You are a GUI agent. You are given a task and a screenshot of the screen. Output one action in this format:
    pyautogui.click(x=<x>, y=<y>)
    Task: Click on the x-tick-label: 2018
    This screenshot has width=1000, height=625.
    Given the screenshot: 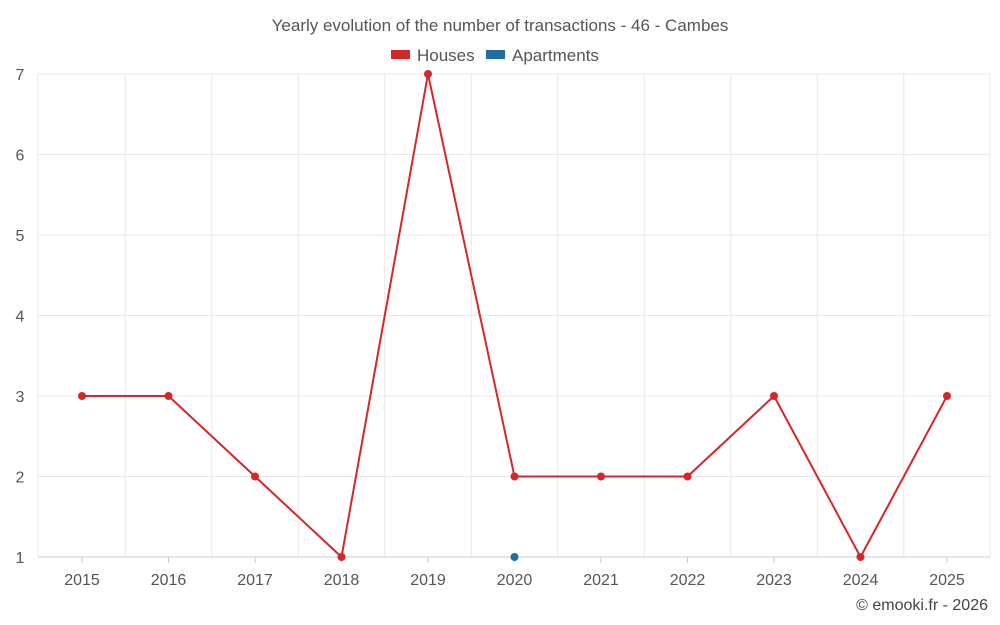 What is the action you would take?
    pyautogui.click(x=342, y=580)
    